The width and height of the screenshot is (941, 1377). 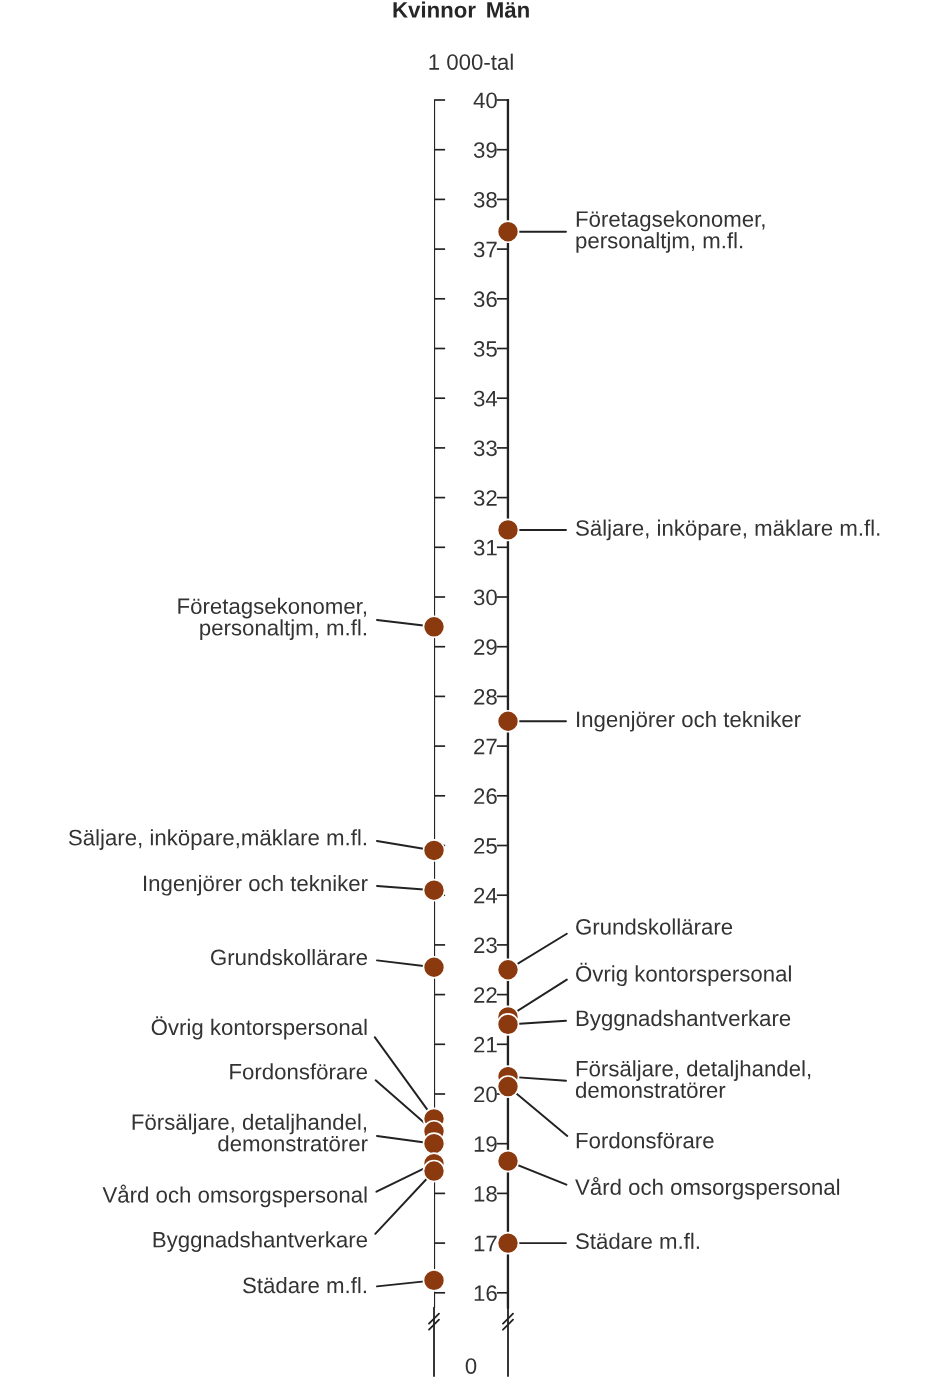 I want to click on y-tick-label: 24, so click(x=486, y=895).